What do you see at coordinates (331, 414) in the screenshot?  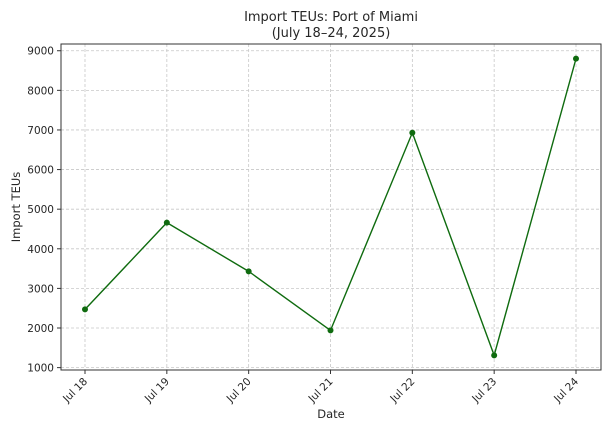 I see `x-axis-label: Date` at bounding box center [331, 414].